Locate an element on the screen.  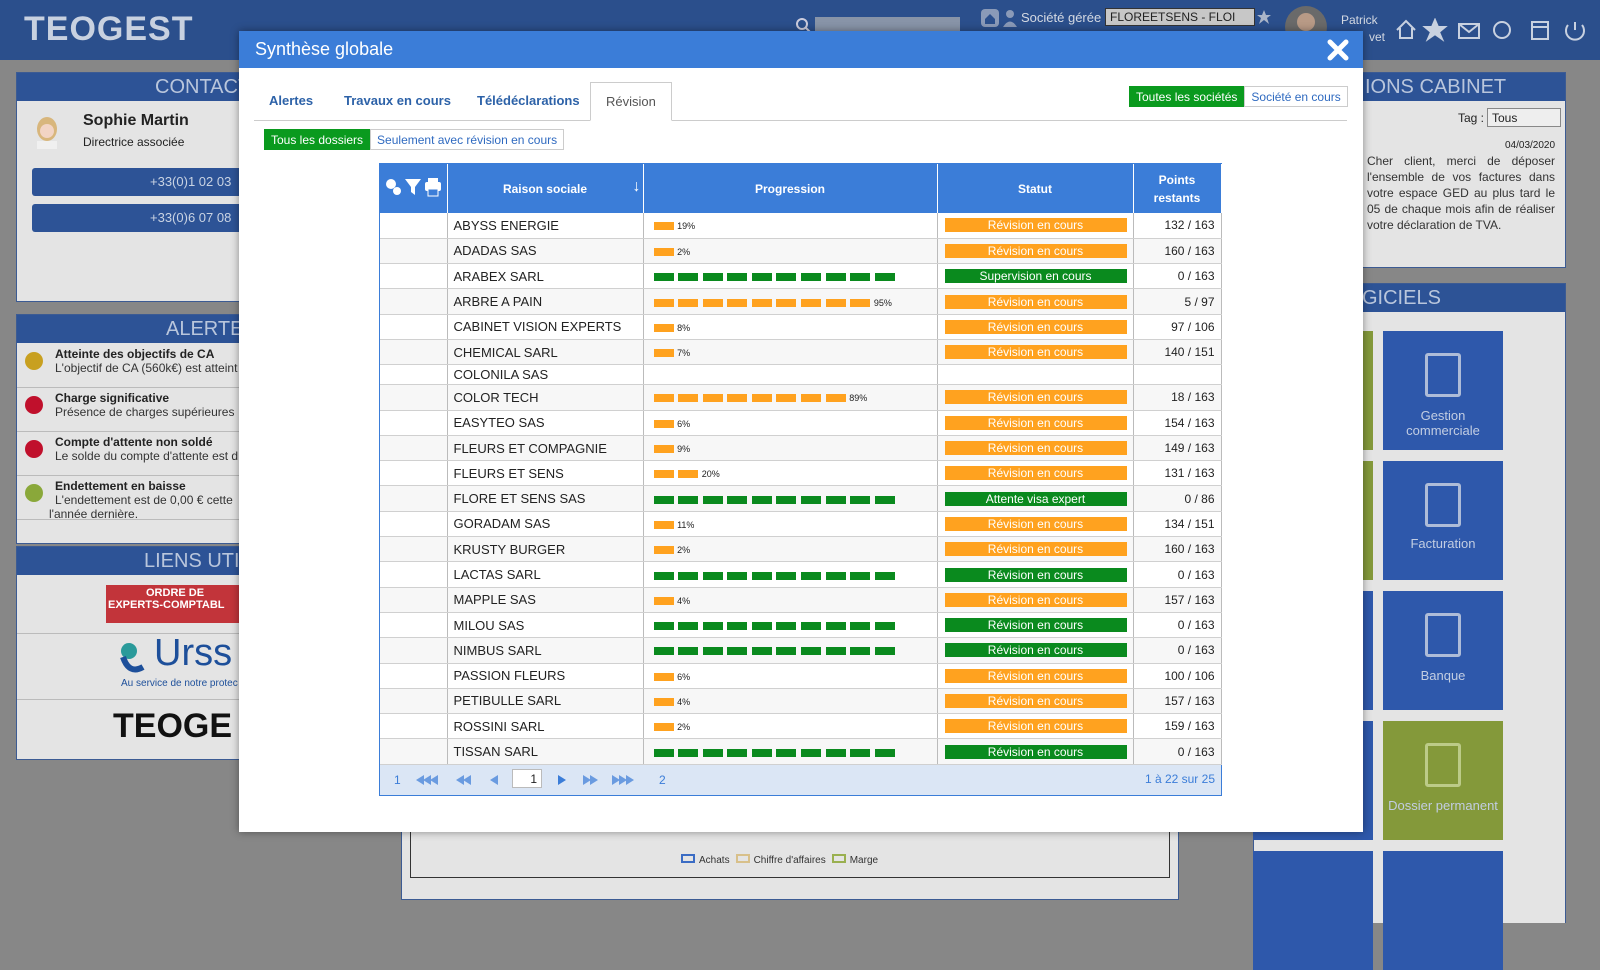
column-header: Raison sociale↓ is located at coordinates (545, 188).